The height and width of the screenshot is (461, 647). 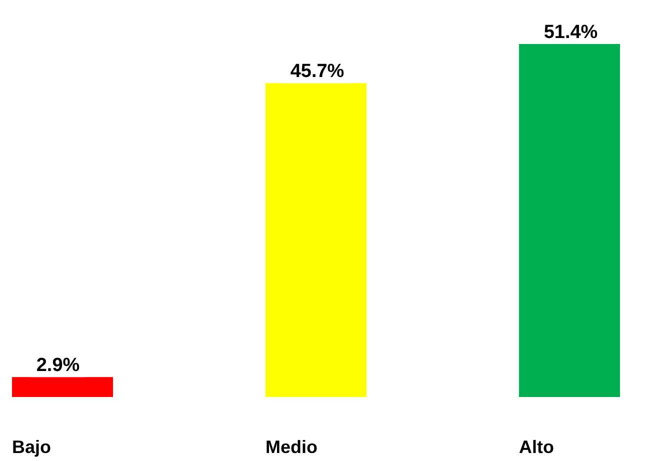 What do you see at coordinates (571, 32) in the screenshot?
I see `data-label: 51.4%` at bounding box center [571, 32].